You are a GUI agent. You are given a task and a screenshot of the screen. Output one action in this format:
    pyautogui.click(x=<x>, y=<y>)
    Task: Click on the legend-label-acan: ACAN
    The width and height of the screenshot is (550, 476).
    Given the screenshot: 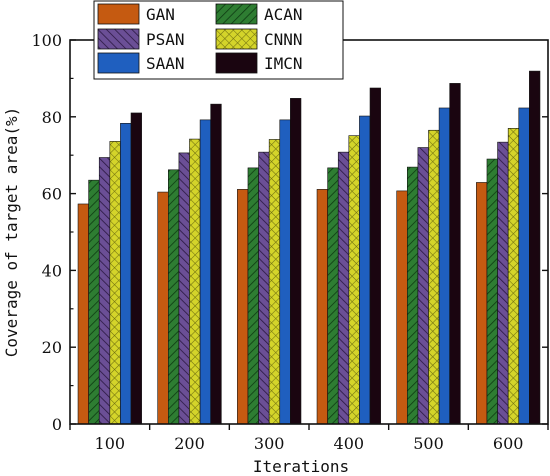 What is the action you would take?
    pyautogui.click(x=283, y=14)
    